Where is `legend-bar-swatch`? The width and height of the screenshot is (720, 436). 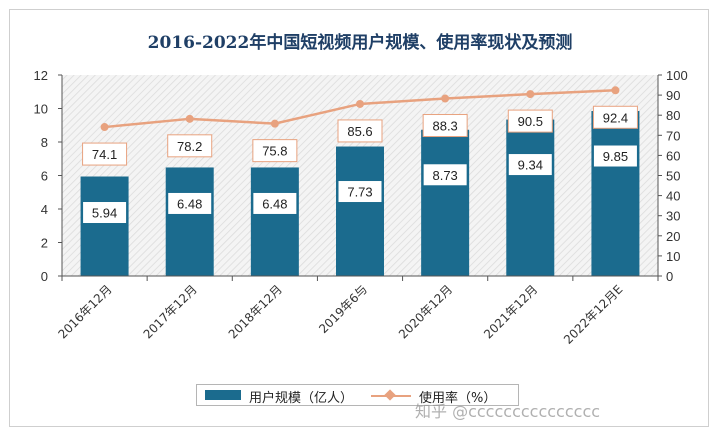 legend-bar-swatch is located at coordinates (223, 395).